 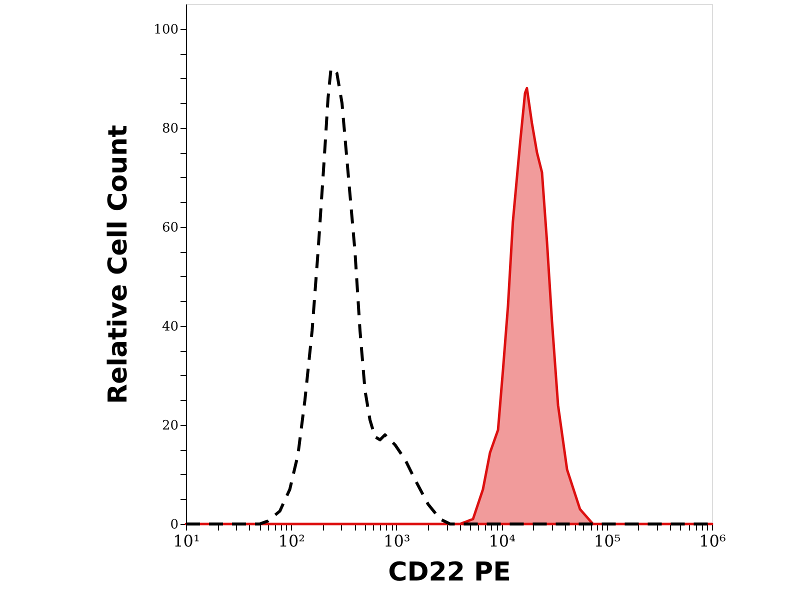 What do you see at coordinates (170, 228) in the screenshot?
I see `y-tick-label: 60` at bounding box center [170, 228].